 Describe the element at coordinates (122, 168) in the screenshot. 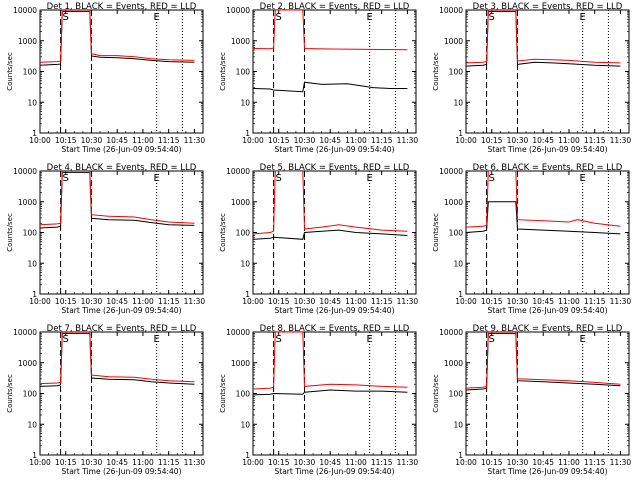

I see `chart-title: Det 4, BLACK = Events, RED = LLD` at that location.